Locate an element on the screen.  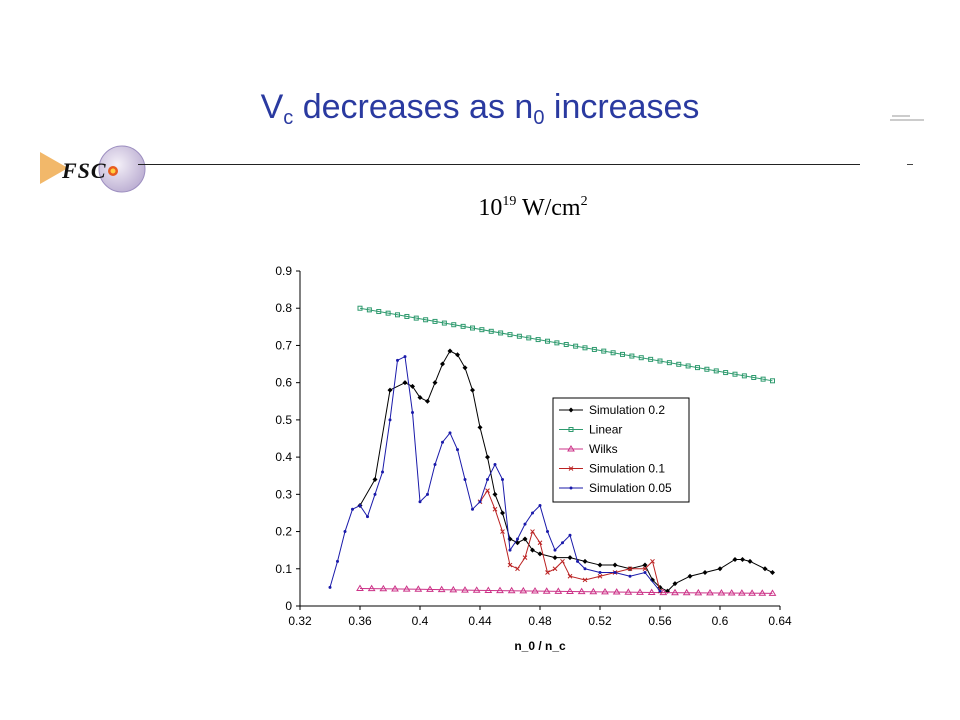
x-tick-label: 0.48 is located at coordinates (540, 621).